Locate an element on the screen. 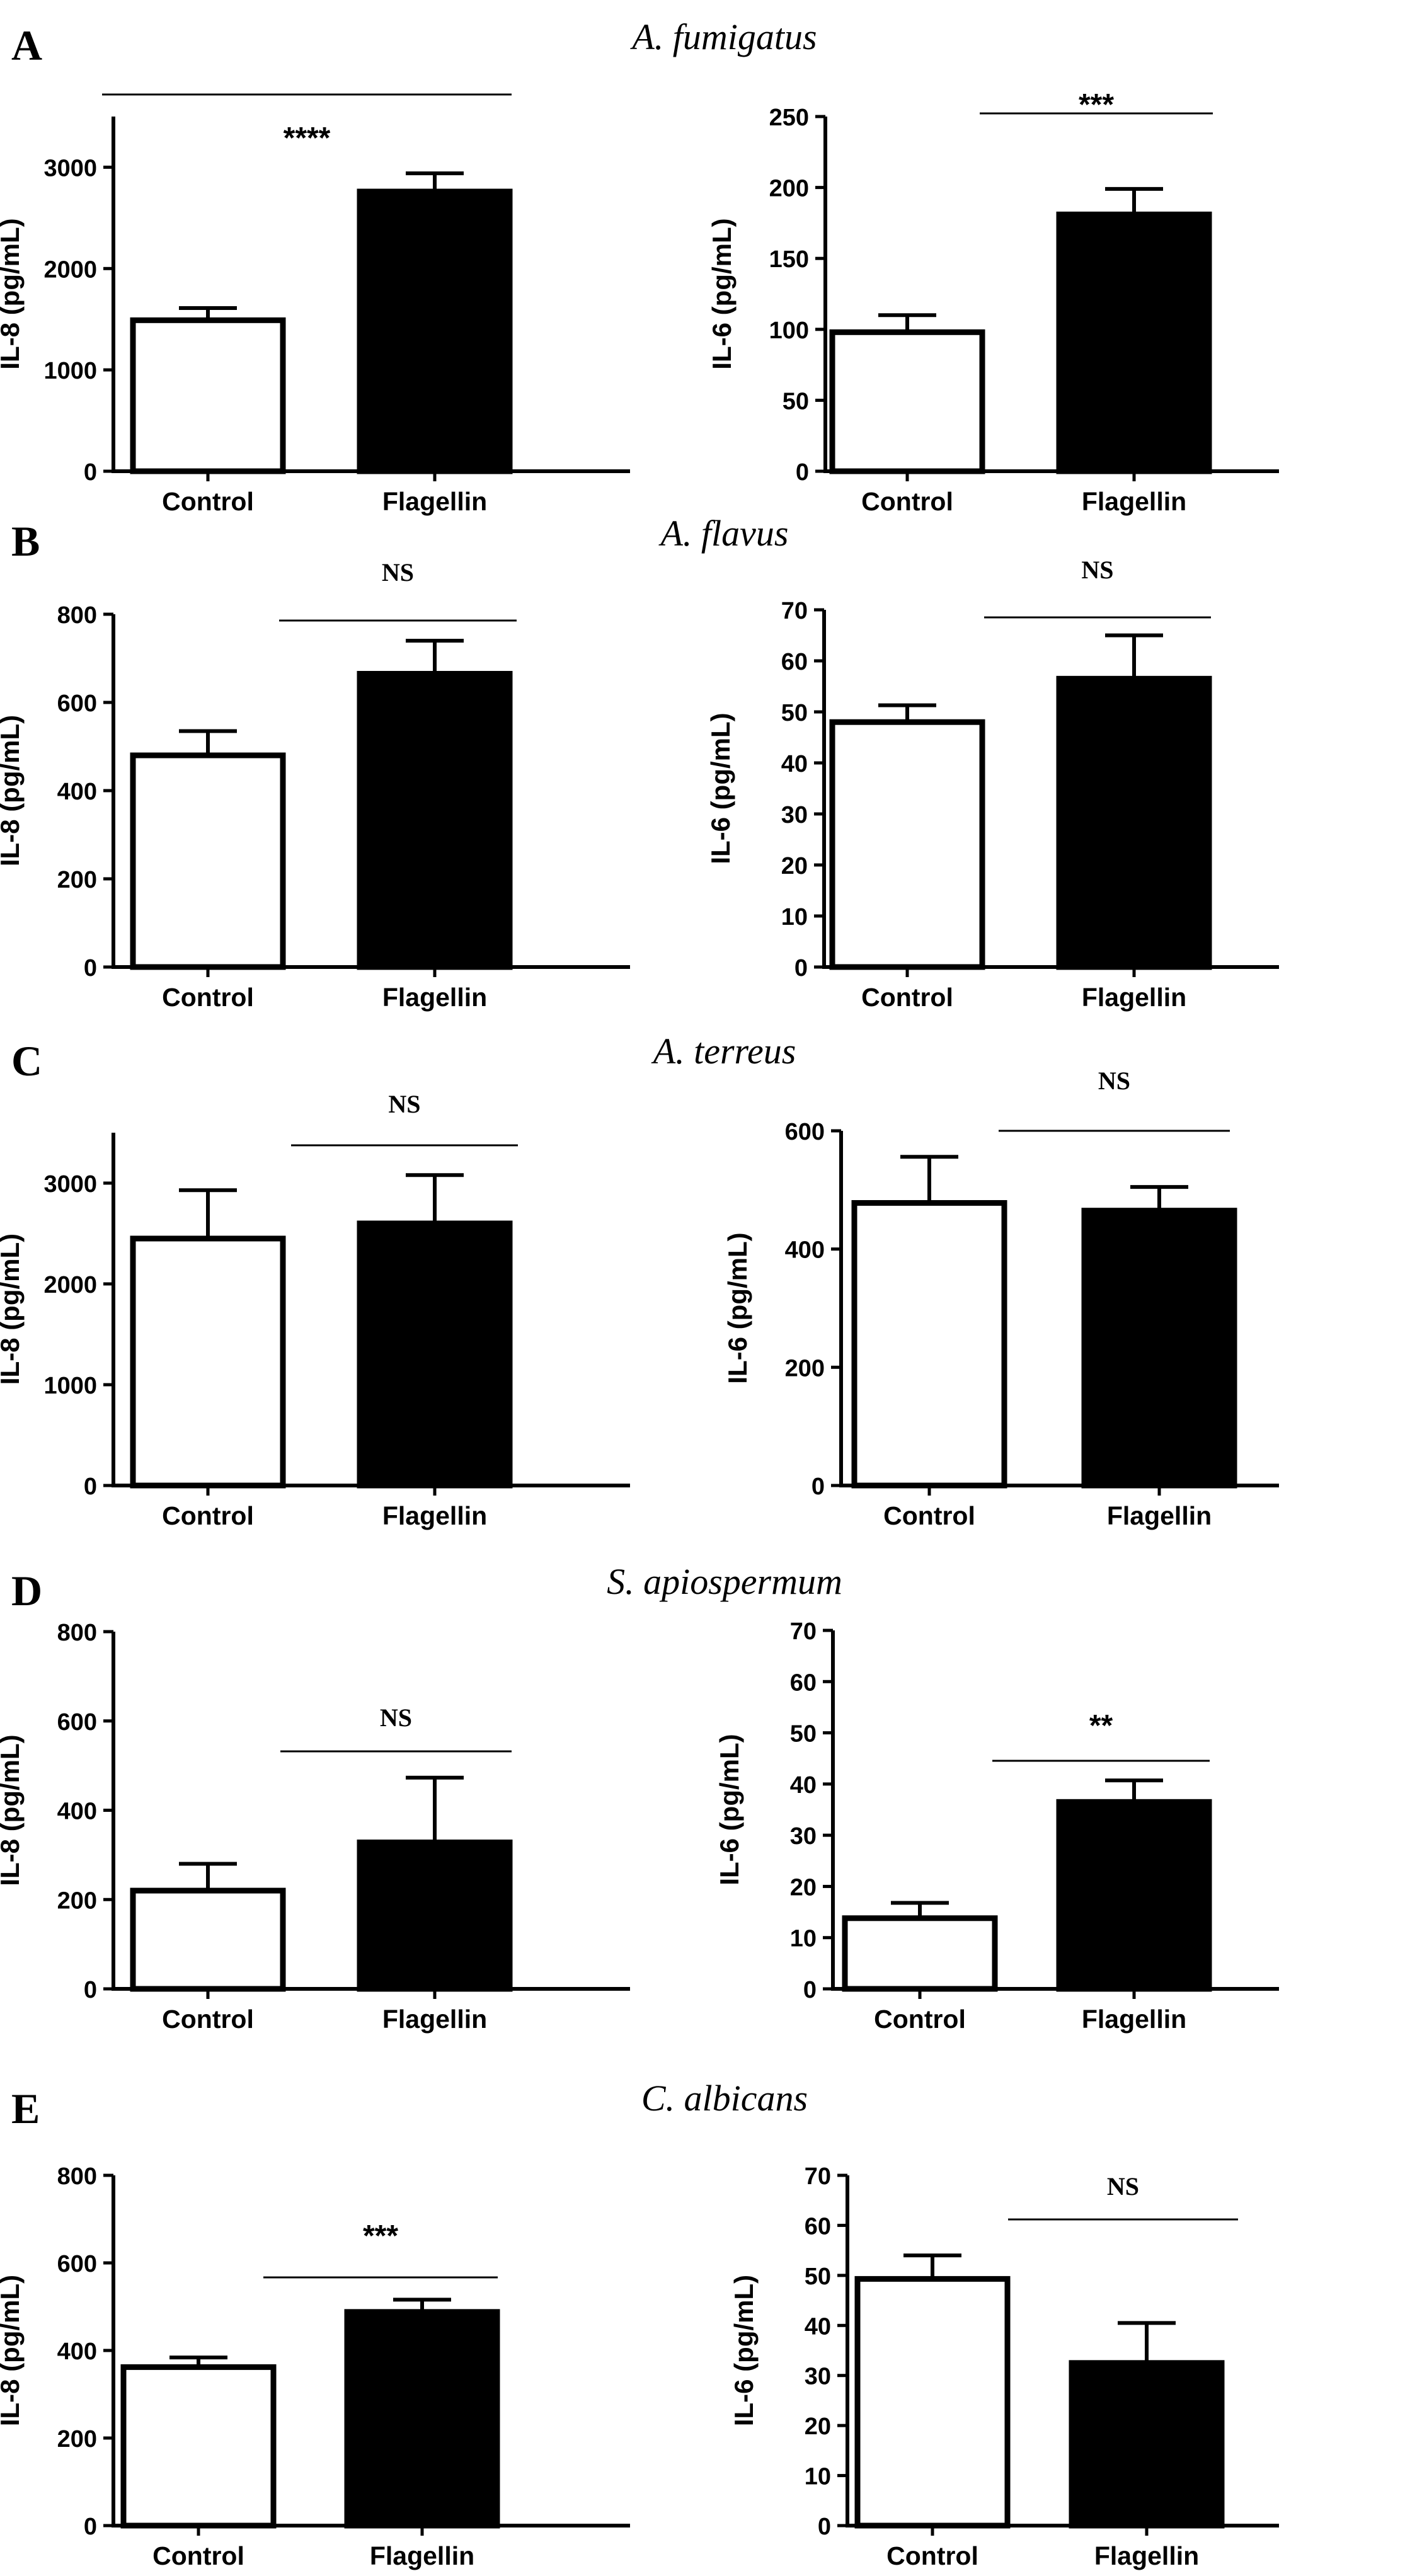 This screenshot has height=2576, width=1405. a-il6-y-label: IL-6 (pg/mL) is located at coordinates (722, 293).